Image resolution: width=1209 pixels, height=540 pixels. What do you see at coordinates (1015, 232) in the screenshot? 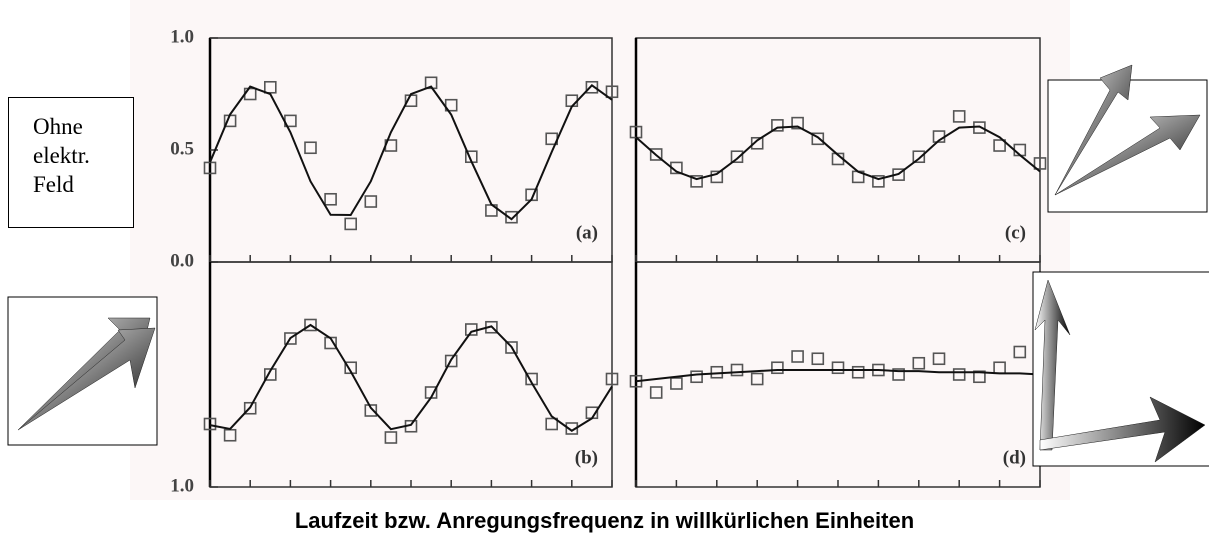
I see `panel-label: (c)` at bounding box center [1015, 232].